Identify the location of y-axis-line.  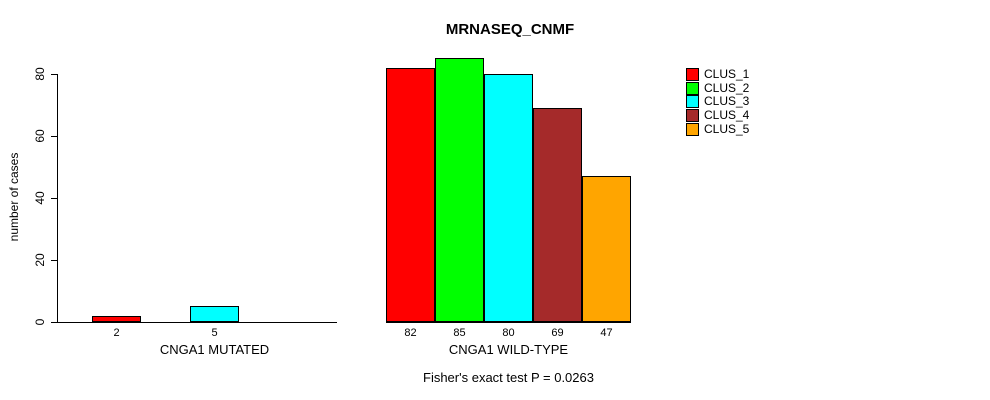
(57, 198).